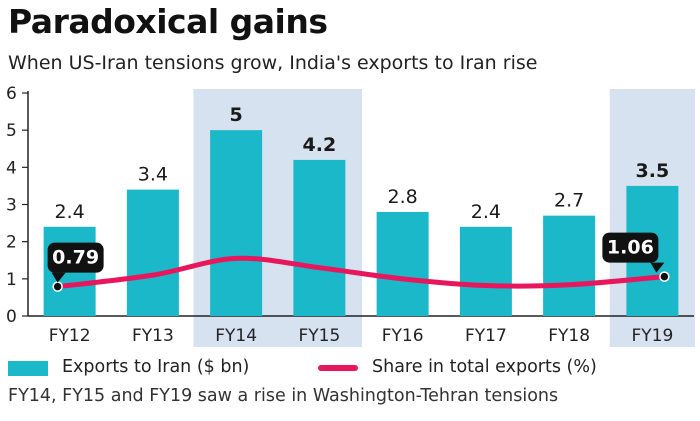 The height and width of the screenshot is (421, 700). I want to click on bar-value-label: 2.8, so click(403, 197).